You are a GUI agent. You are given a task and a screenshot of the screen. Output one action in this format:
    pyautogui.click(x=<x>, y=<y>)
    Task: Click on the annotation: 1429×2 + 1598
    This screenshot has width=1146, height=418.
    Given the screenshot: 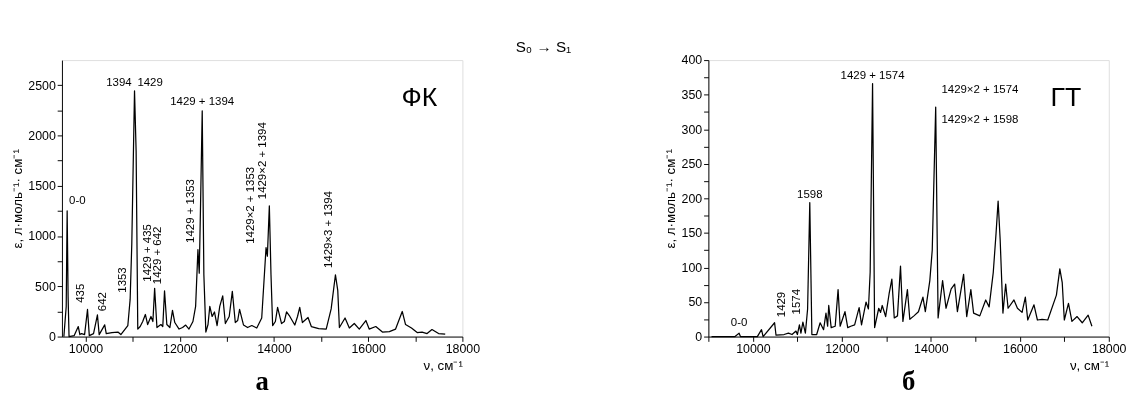 What is the action you would take?
    pyautogui.click(x=980, y=119)
    